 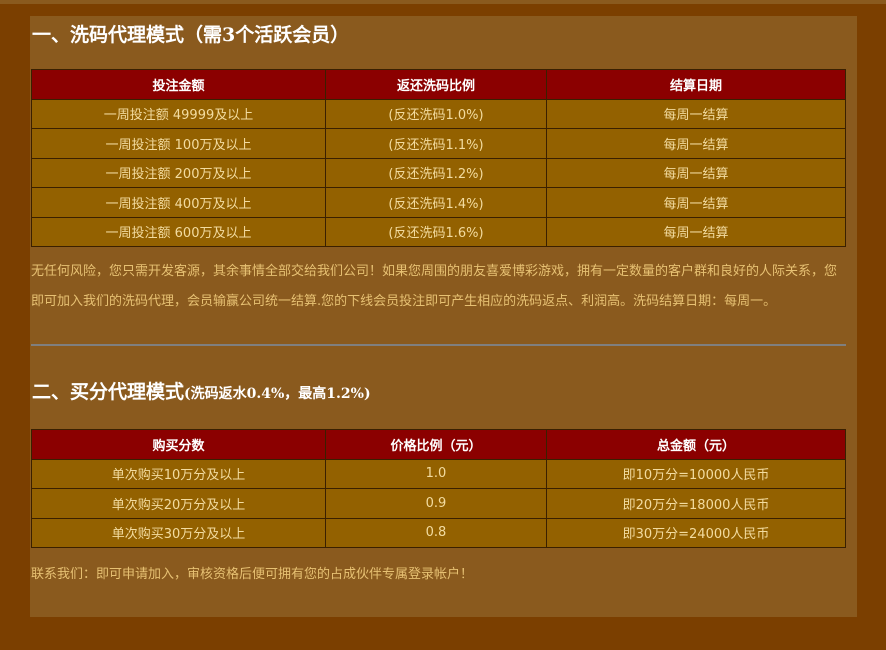 What do you see at coordinates (178, 143) in the screenshot?
I see `table-cell: 一周投注额 100万及以上` at bounding box center [178, 143].